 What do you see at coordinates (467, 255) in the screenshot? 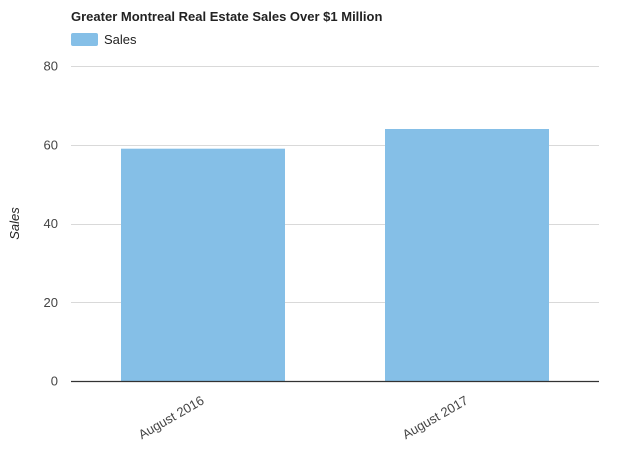
I see `bar-august-2017` at bounding box center [467, 255].